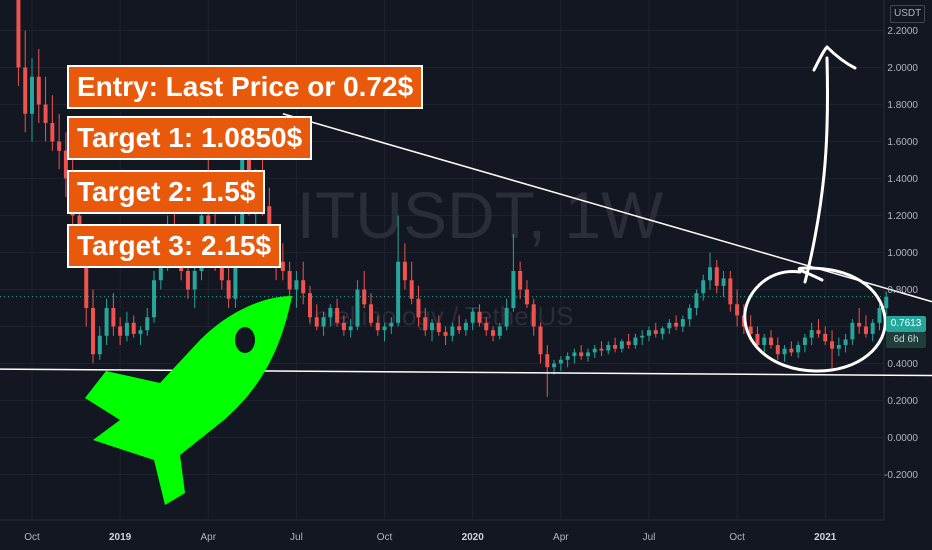  What do you see at coordinates (902, 253) in the screenshot?
I see `y-tick-label: 1.0000` at bounding box center [902, 253].